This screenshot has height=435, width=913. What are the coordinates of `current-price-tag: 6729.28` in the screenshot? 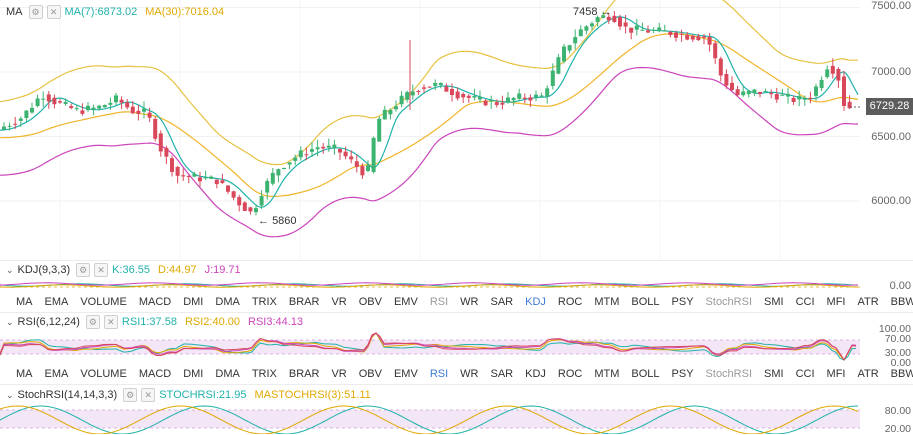 It's located at (889, 106).